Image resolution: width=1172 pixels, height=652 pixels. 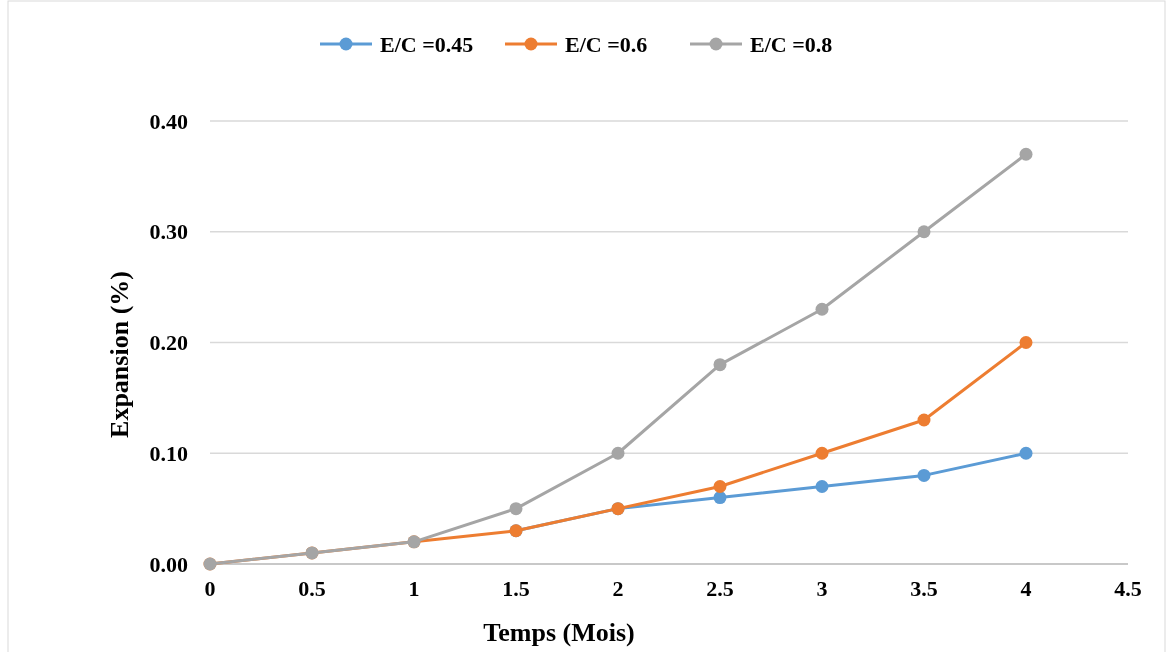 What do you see at coordinates (168, 453) in the screenshot?
I see `y-tick-label: 0.10` at bounding box center [168, 453].